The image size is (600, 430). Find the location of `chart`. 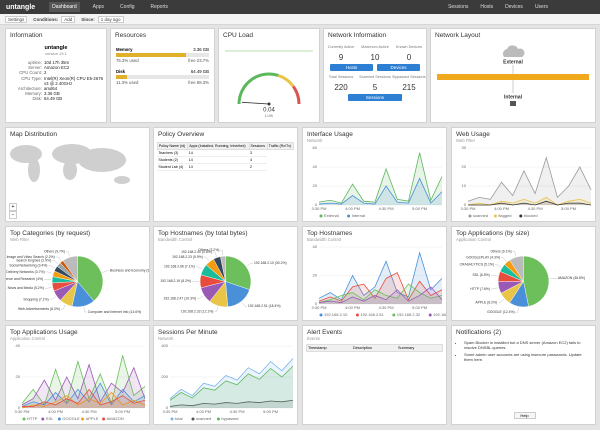

chart is located at coordinates (70, 164).